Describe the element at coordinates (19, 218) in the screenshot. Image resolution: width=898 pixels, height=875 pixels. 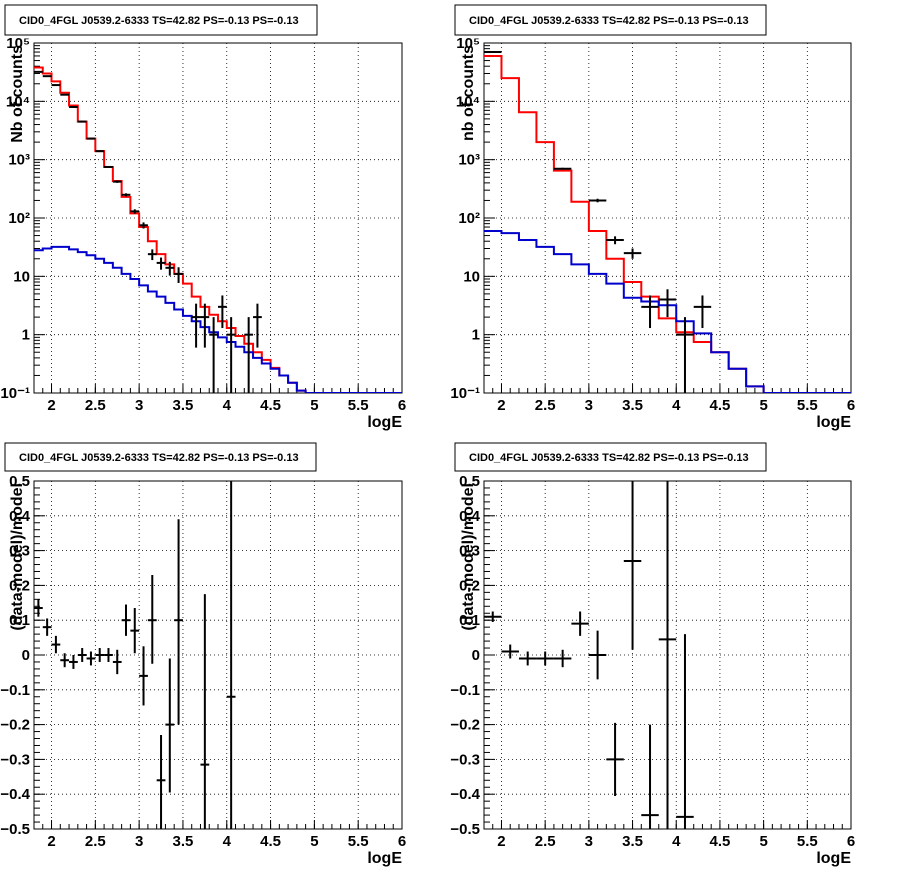
I see `y-tick-label: 10²` at that location.